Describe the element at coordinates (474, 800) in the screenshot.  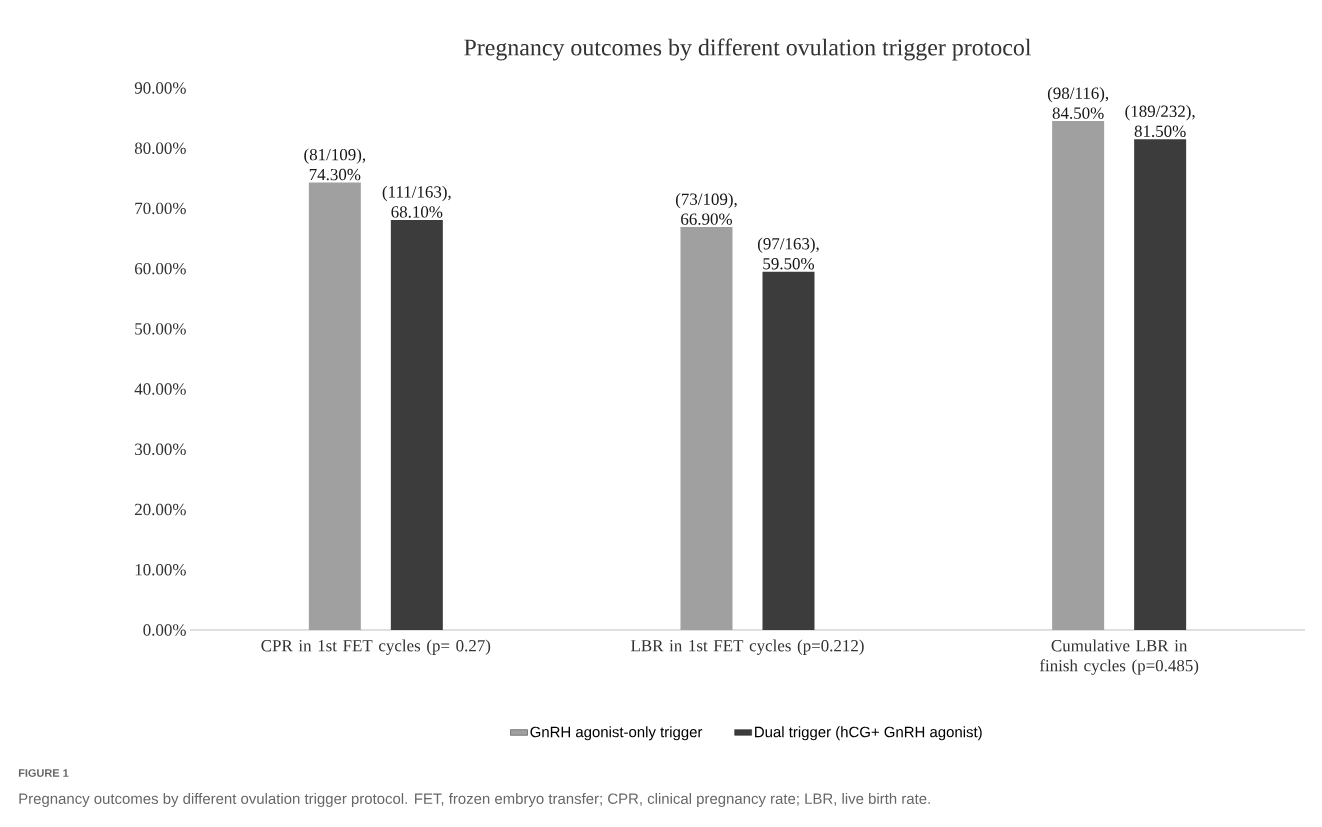
I see `text: Pregnancy outcomes by different ovulation trigger protocol. FET, frozen embryo transfer; CPR, clinical pregnancy rate; LBR, live birth rate.` at that location.